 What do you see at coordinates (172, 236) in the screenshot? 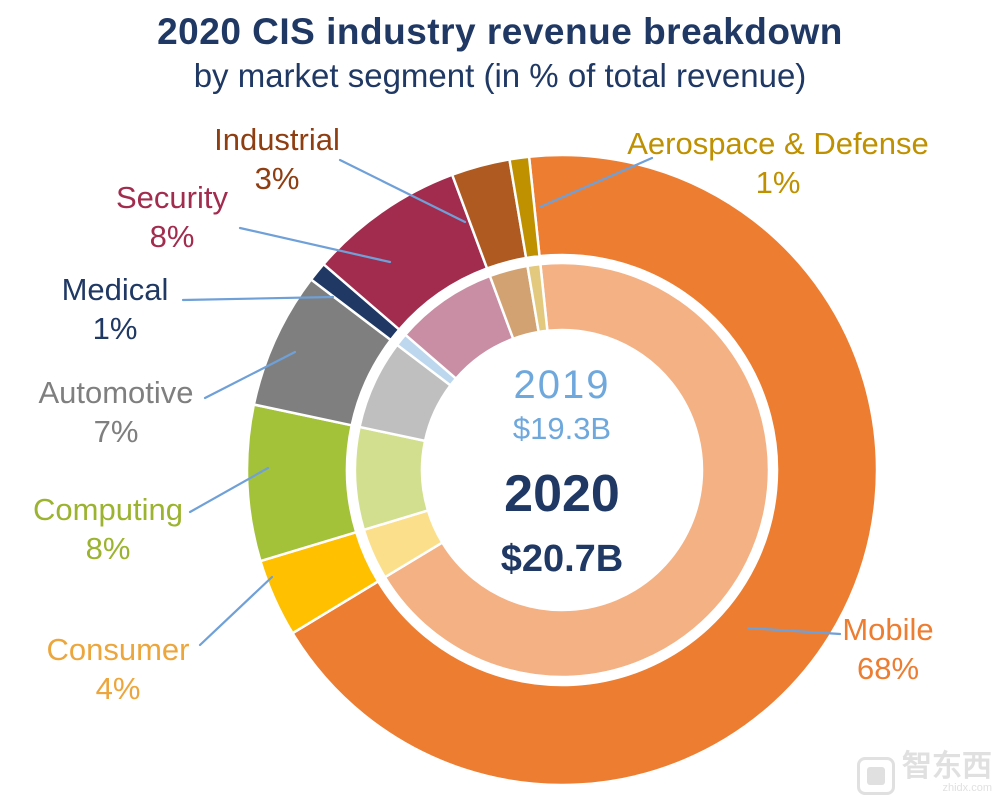
I see `callout-security-pct: 8%` at bounding box center [172, 236].